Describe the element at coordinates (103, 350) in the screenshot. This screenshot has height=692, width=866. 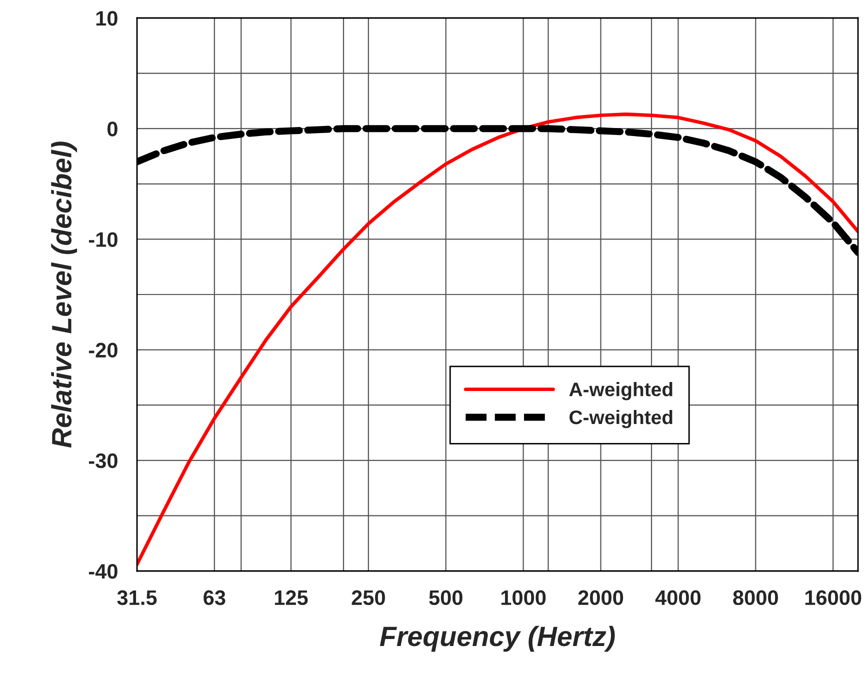
I see `y-tick-label: -20` at that location.